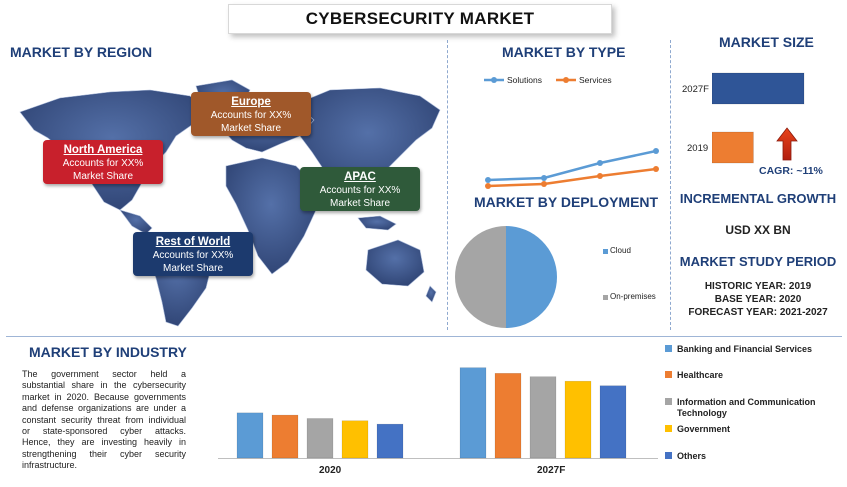 This screenshot has height=487, width=847. I want to click on region-section-title: MARKET BY REGION, so click(81, 52).